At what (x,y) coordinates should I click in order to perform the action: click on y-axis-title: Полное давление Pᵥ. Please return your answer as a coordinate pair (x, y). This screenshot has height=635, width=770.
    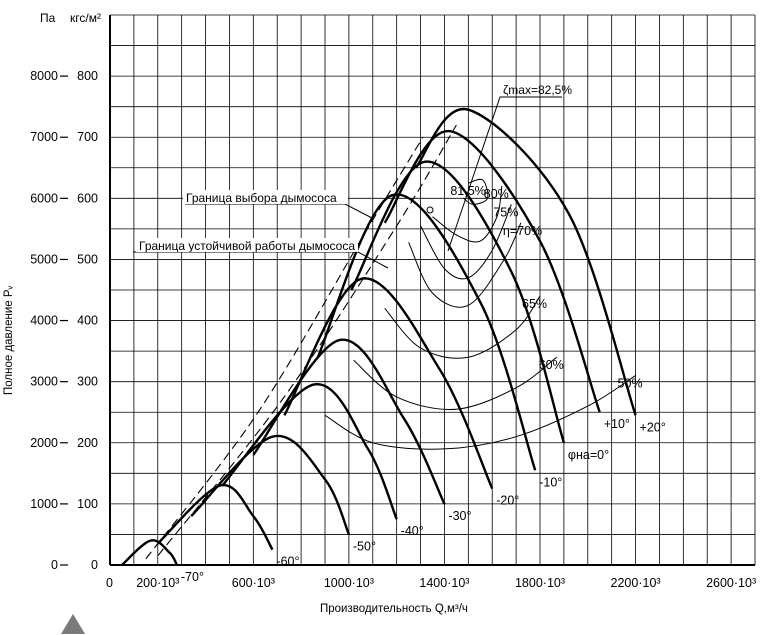
    Looking at the image, I should click on (9, 340).